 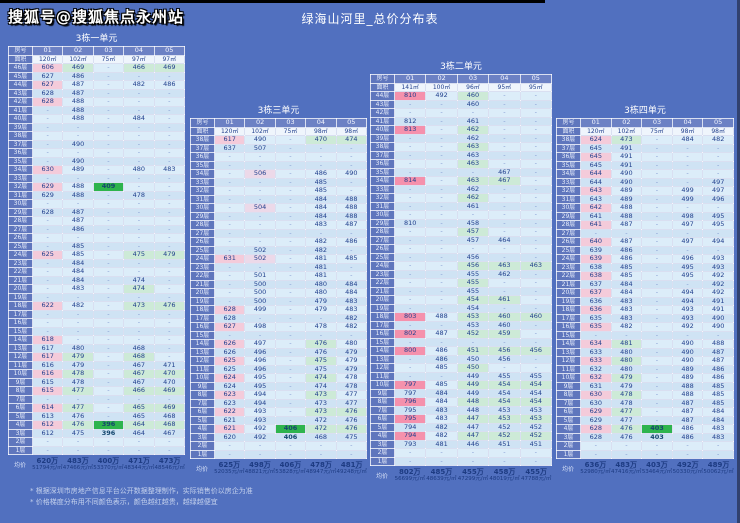 What do you see at coordinates (108, 461) in the screenshot?
I see `average-total-price: 400万` at bounding box center [108, 461].